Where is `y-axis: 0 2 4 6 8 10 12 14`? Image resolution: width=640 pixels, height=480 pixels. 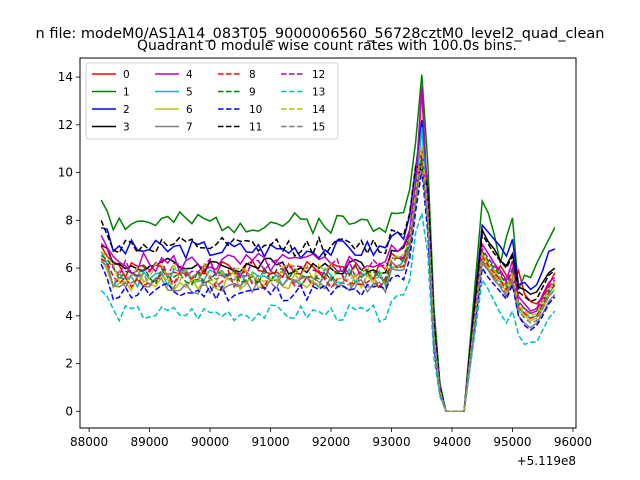
y-axis: 0 2 4 6 8 10 12 14 is located at coordinates (69, 244).